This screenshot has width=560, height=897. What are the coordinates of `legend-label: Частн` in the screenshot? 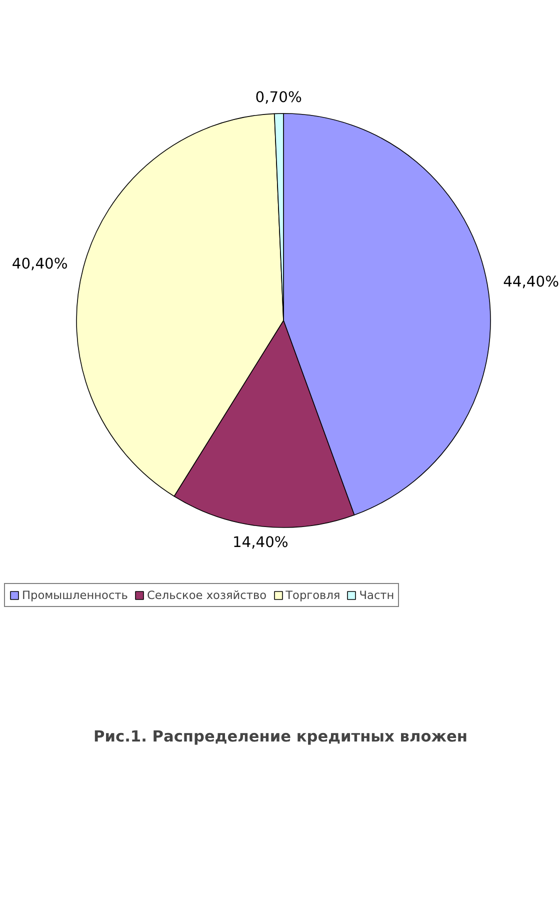 It's located at (376, 595).